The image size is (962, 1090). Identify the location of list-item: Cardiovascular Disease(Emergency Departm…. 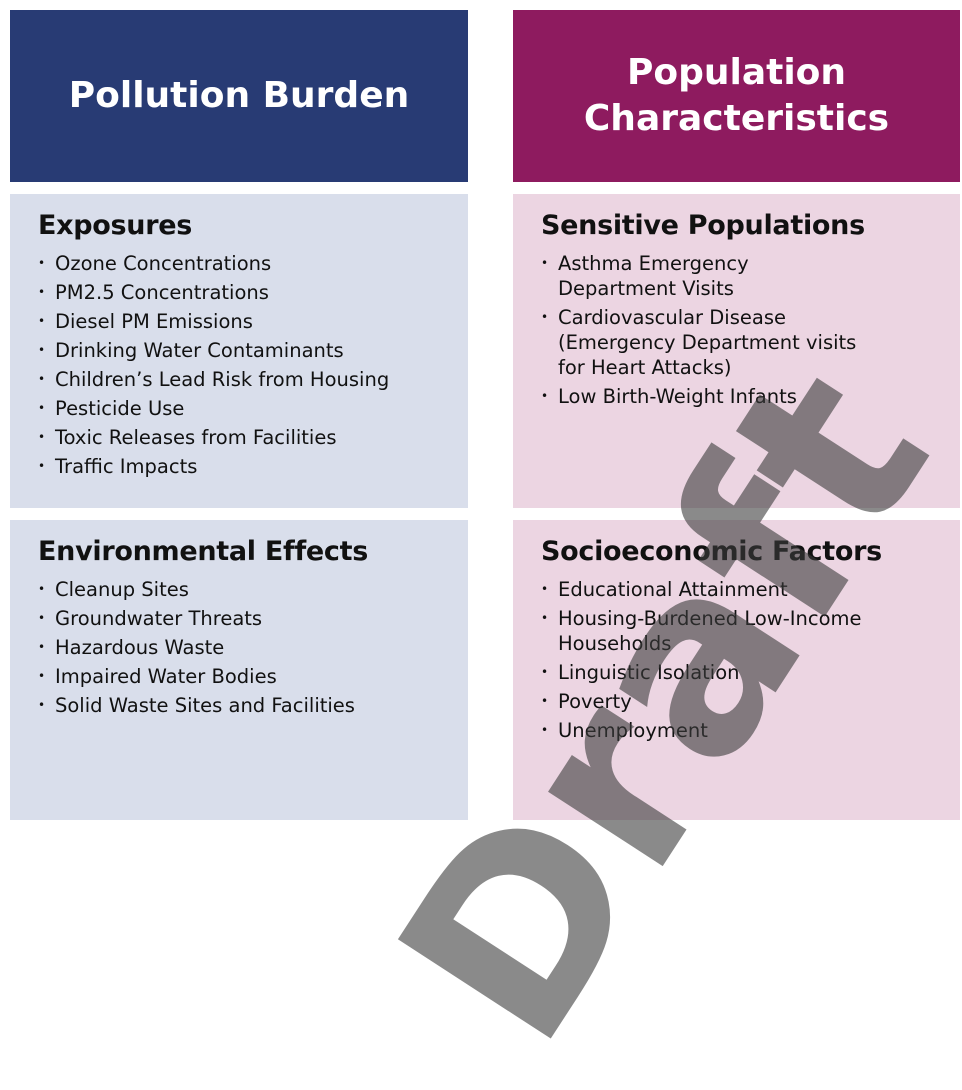
(750, 342).